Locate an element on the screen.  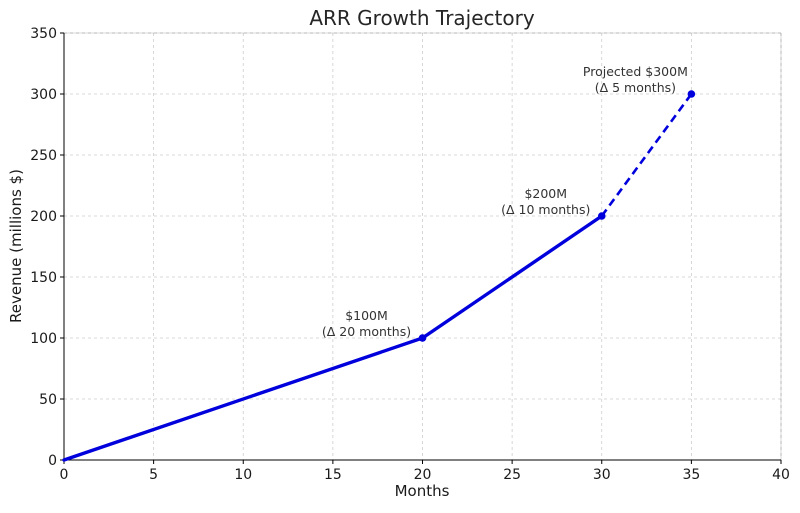
y-tick-label-5: 250 is located at coordinates (43, 156).